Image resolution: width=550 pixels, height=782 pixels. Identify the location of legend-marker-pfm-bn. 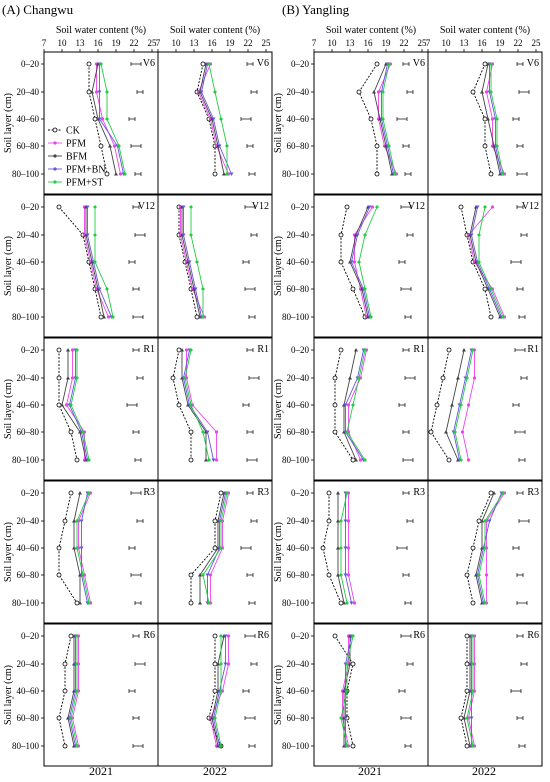
(55, 169).